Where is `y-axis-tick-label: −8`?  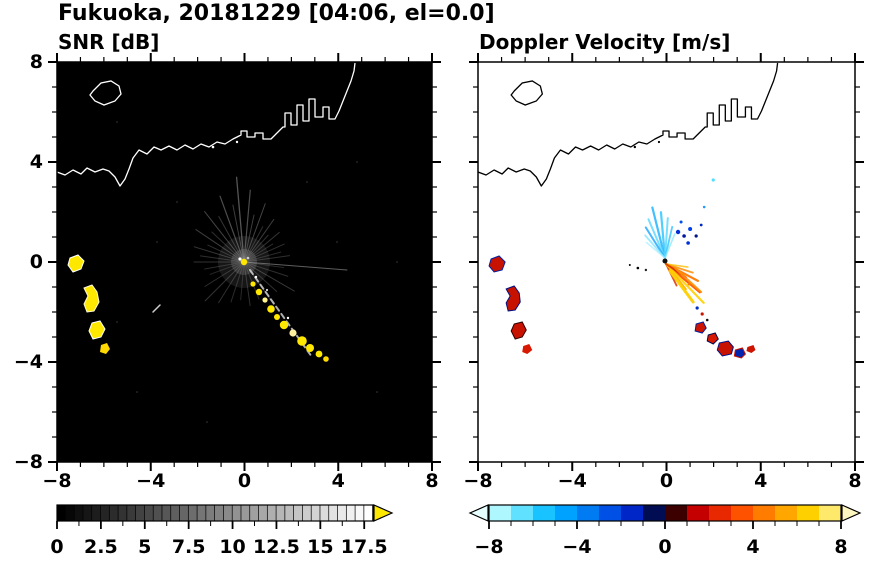
y-axis-tick-label: −8 is located at coordinates (28, 462).